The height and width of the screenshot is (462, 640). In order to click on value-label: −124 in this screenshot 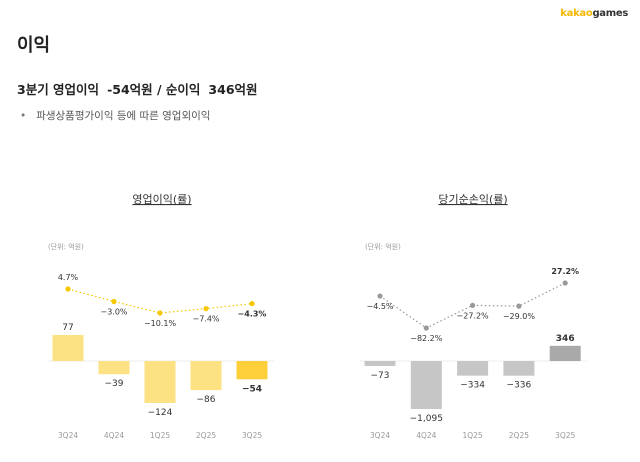, I will do `click(160, 413)`.